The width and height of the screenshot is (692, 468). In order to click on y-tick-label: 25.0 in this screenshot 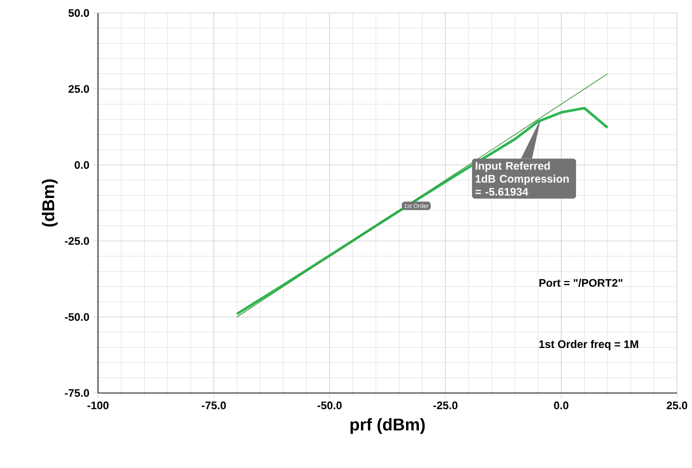, I will do `click(79, 89)`.